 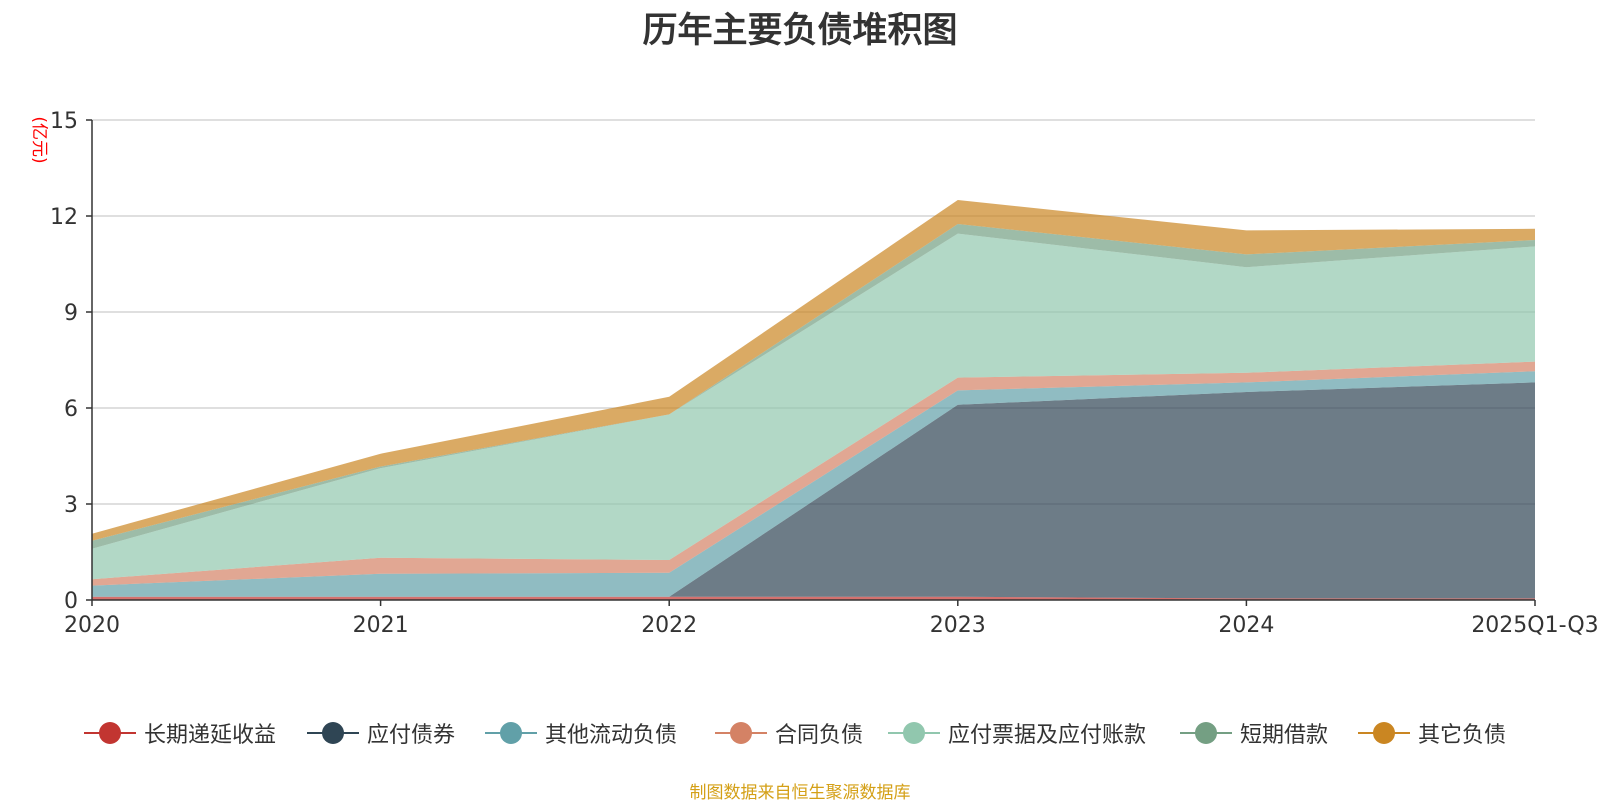 I want to click on y-tick-label-9: 9, so click(x=71, y=313).